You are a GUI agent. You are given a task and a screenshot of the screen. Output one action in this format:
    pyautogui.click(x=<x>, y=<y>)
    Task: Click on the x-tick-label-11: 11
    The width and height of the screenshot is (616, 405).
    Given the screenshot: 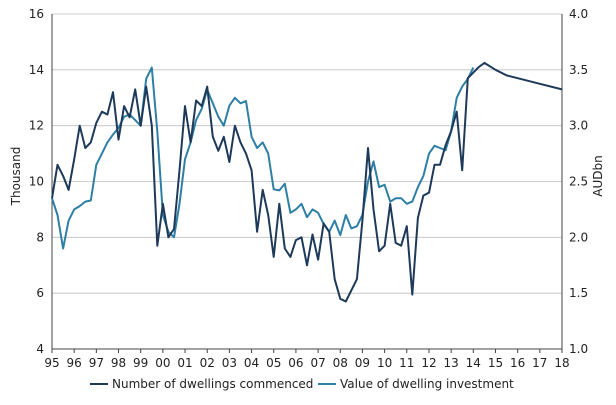 What is the action you would take?
    pyautogui.click(x=406, y=363)
    